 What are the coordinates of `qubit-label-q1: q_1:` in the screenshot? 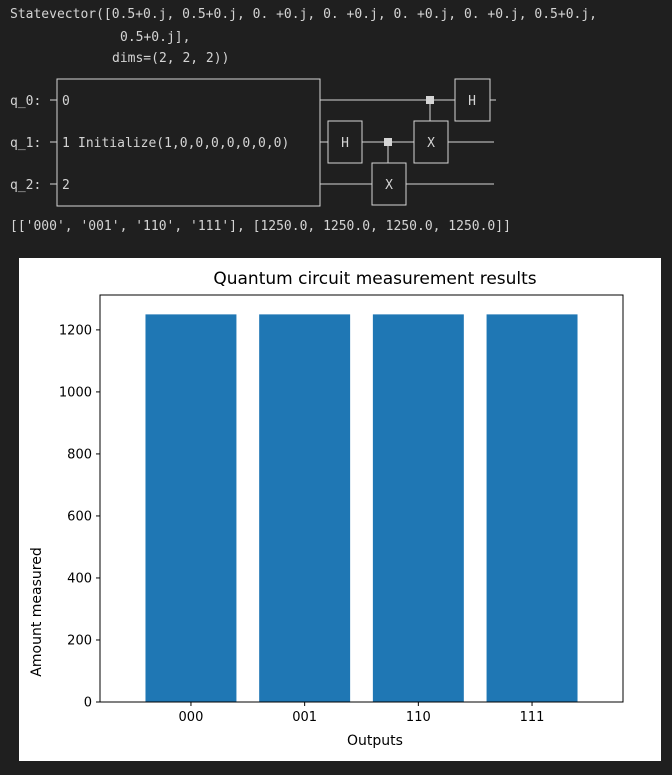 It's located at (25, 143).